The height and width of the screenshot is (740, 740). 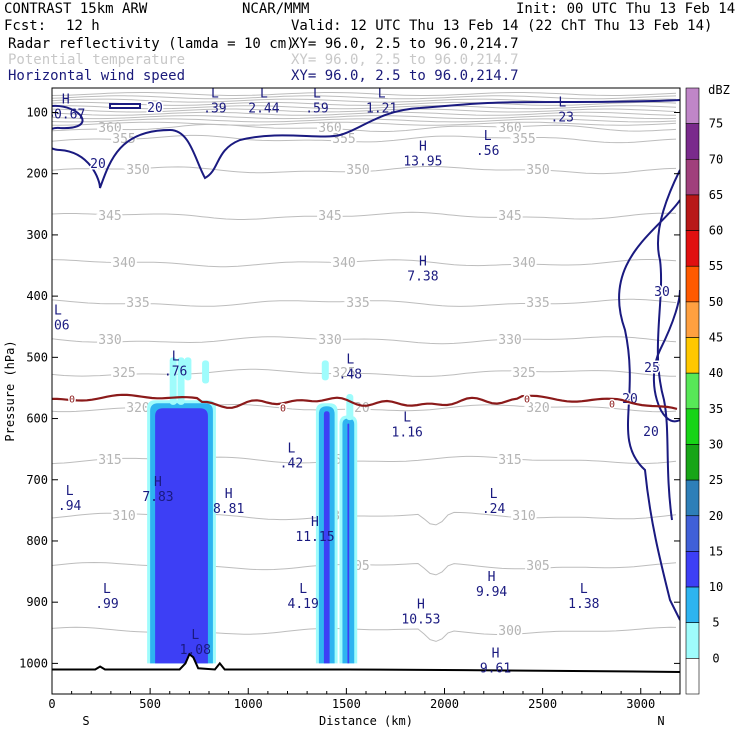 What do you see at coordinates (625, 9) in the screenshot?
I see `init-time: Init: 00 UTC Thu 13 Feb 14` at bounding box center [625, 9].